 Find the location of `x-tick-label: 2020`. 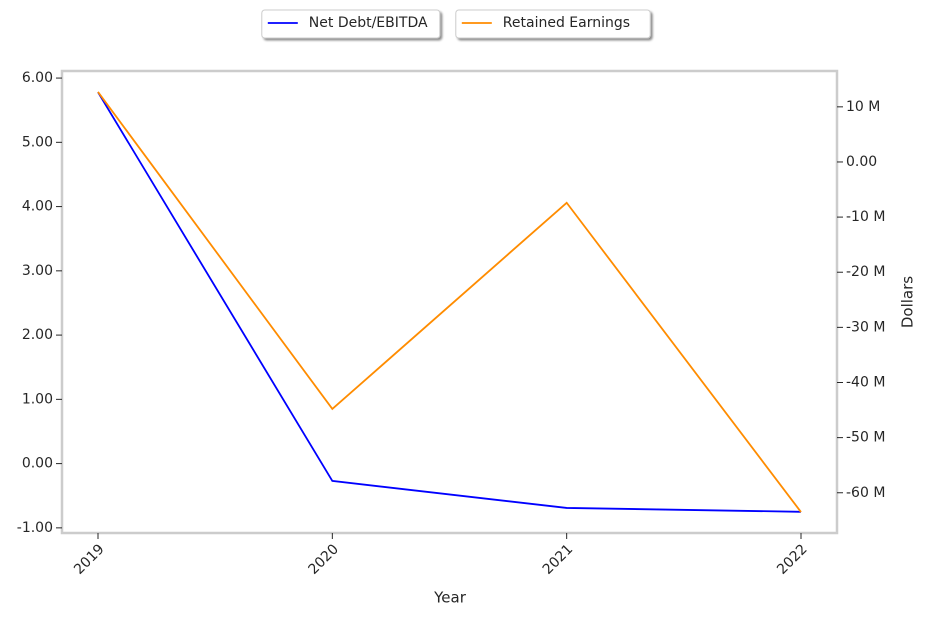

x-tick-label: 2020 is located at coordinates (323, 559).